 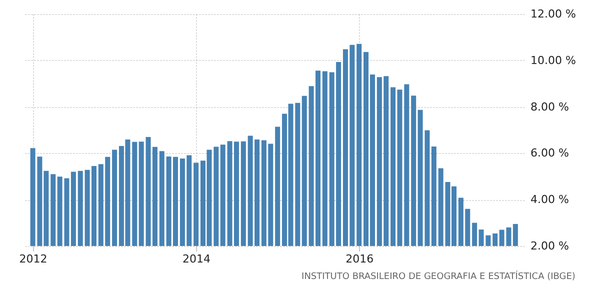 What do you see at coordinates (360, 259) in the screenshot?
I see `x-tick-label: 2016` at bounding box center [360, 259].